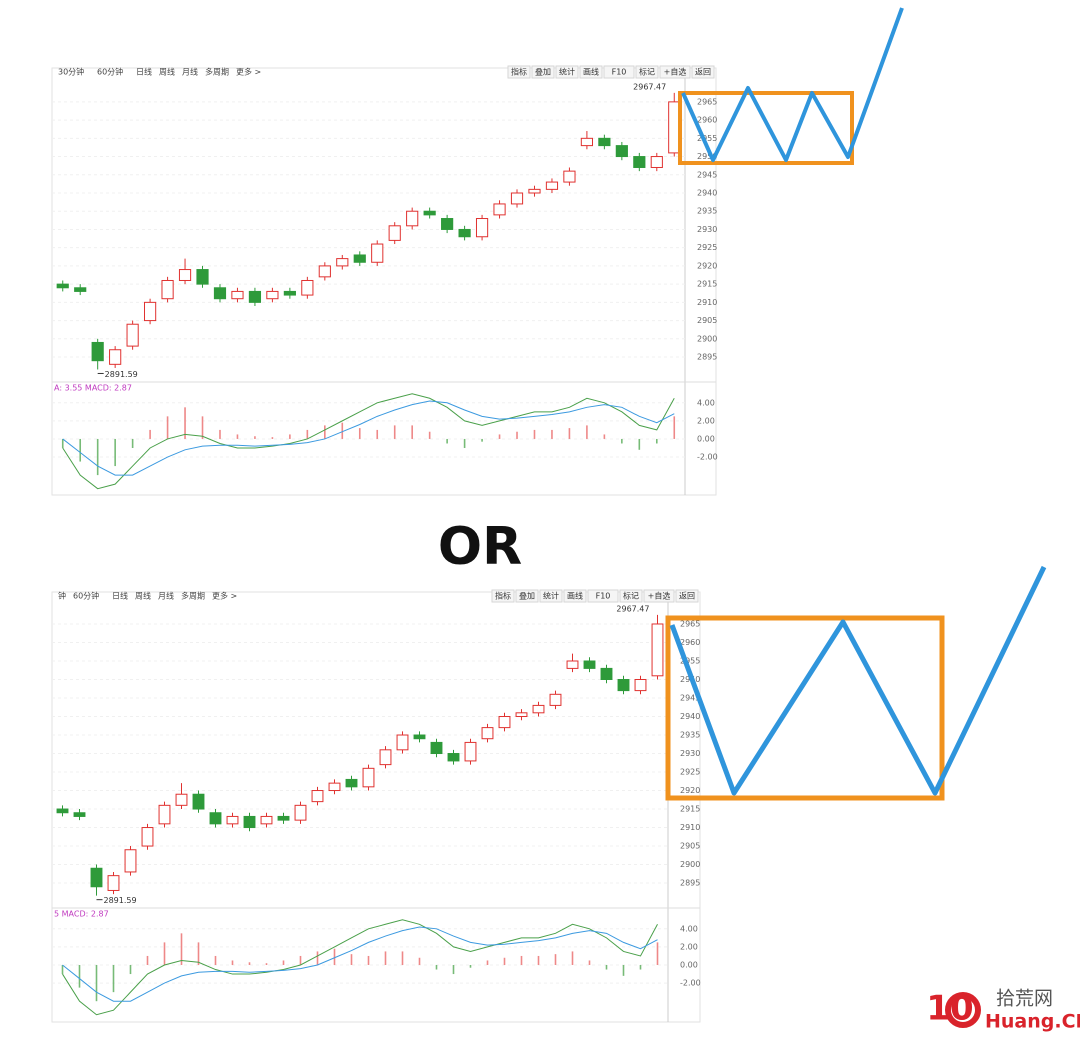  Describe the element at coordinates (706, 420) in the screenshot. I see `y2-tick-label: 2.00` at that location.